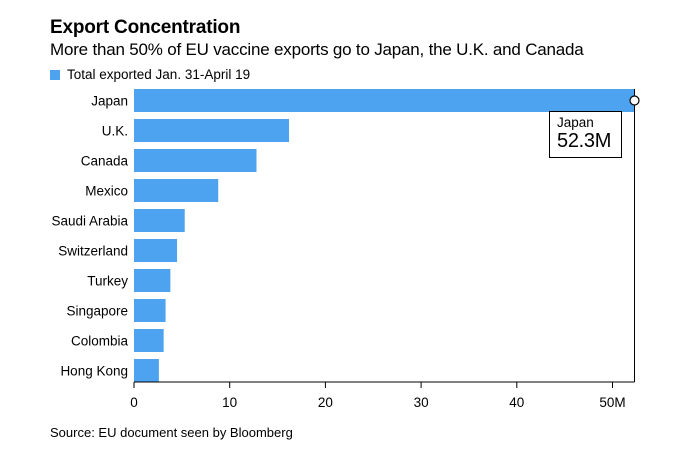 The width and height of the screenshot is (680, 468). I want to click on x-tick-label: 30, so click(421, 402).